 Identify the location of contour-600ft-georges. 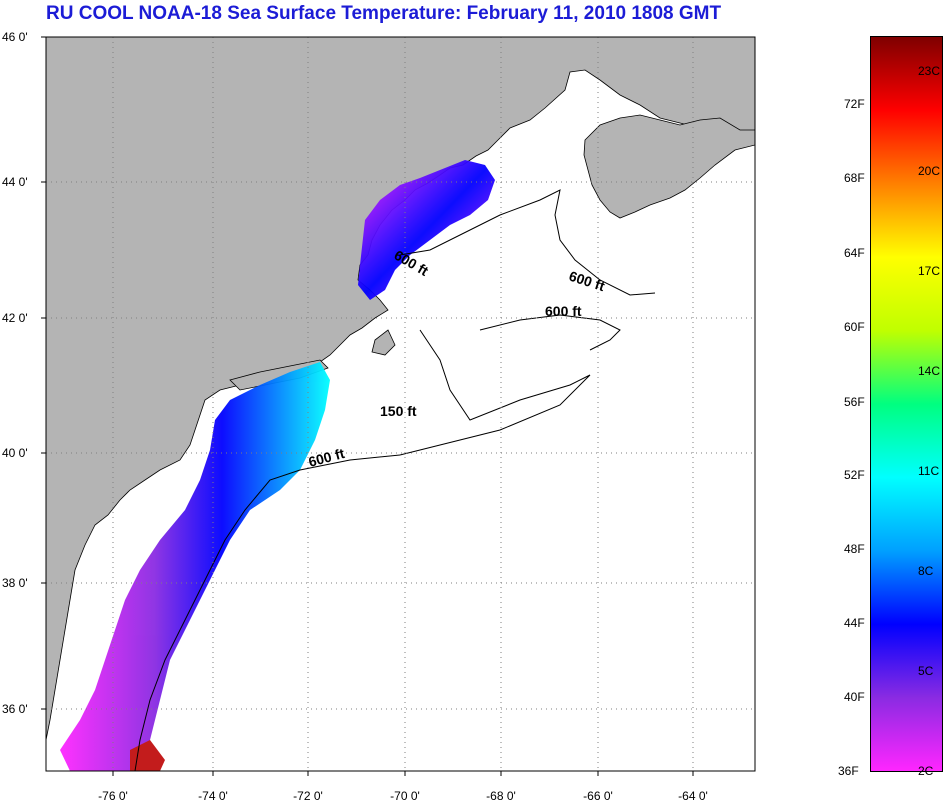
(550, 332).